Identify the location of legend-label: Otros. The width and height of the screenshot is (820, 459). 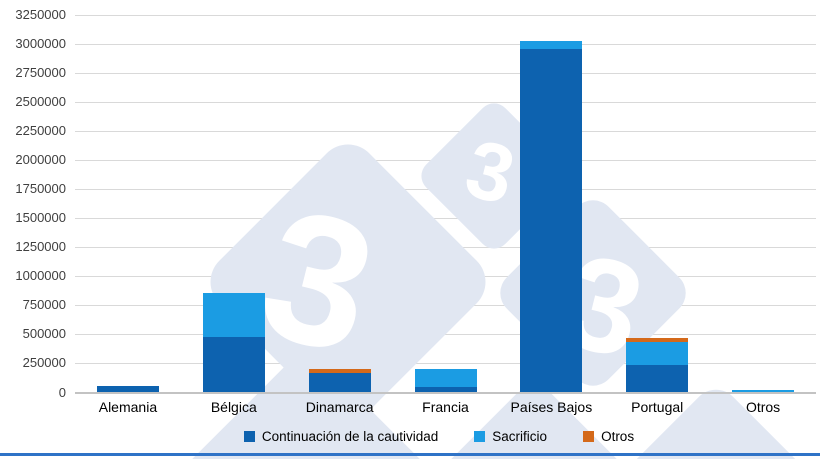
(618, 436).